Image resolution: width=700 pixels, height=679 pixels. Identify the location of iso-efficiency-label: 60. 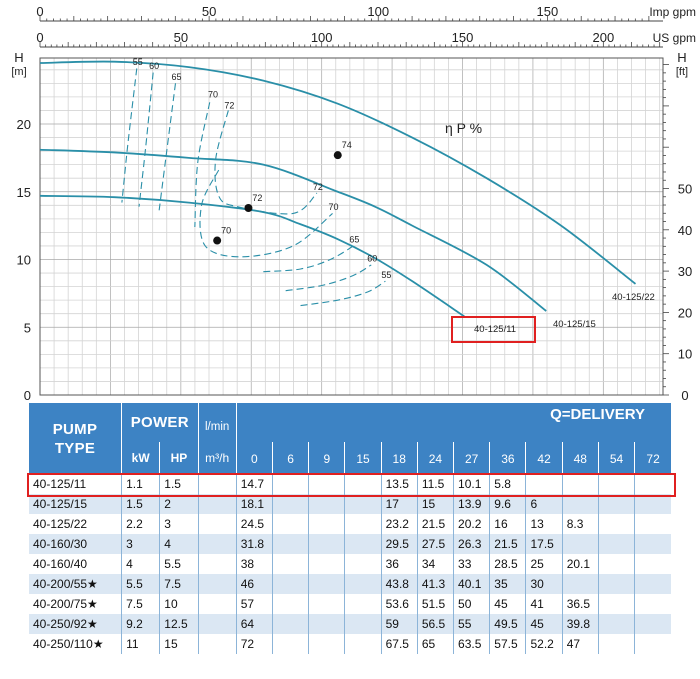
(372, 259).